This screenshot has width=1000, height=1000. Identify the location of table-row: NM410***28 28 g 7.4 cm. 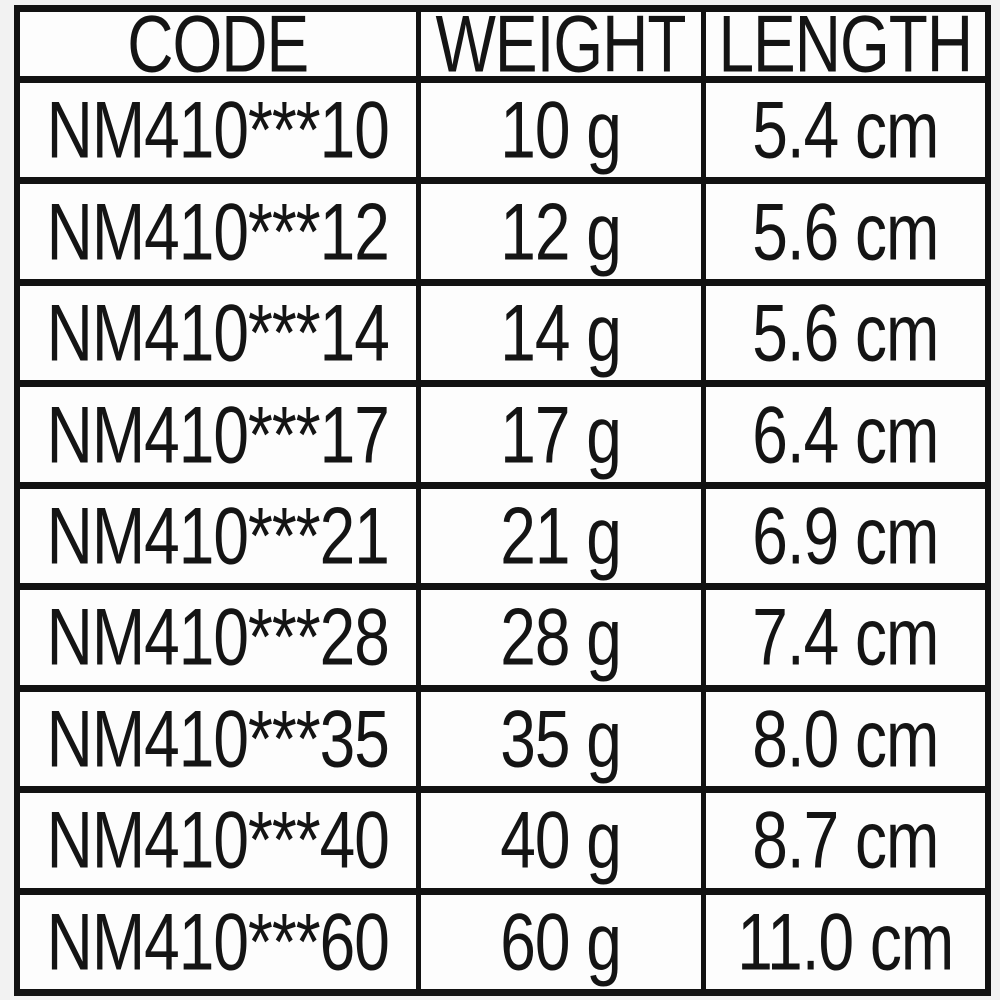
(502, 637).